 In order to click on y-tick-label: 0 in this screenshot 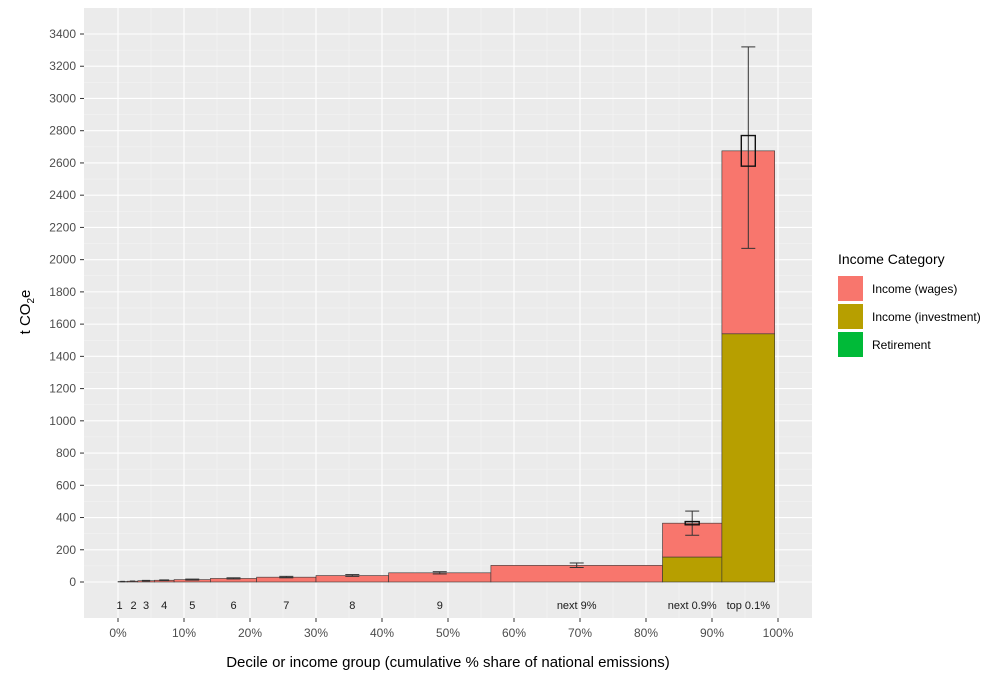, I will do `click(72, 582)`.